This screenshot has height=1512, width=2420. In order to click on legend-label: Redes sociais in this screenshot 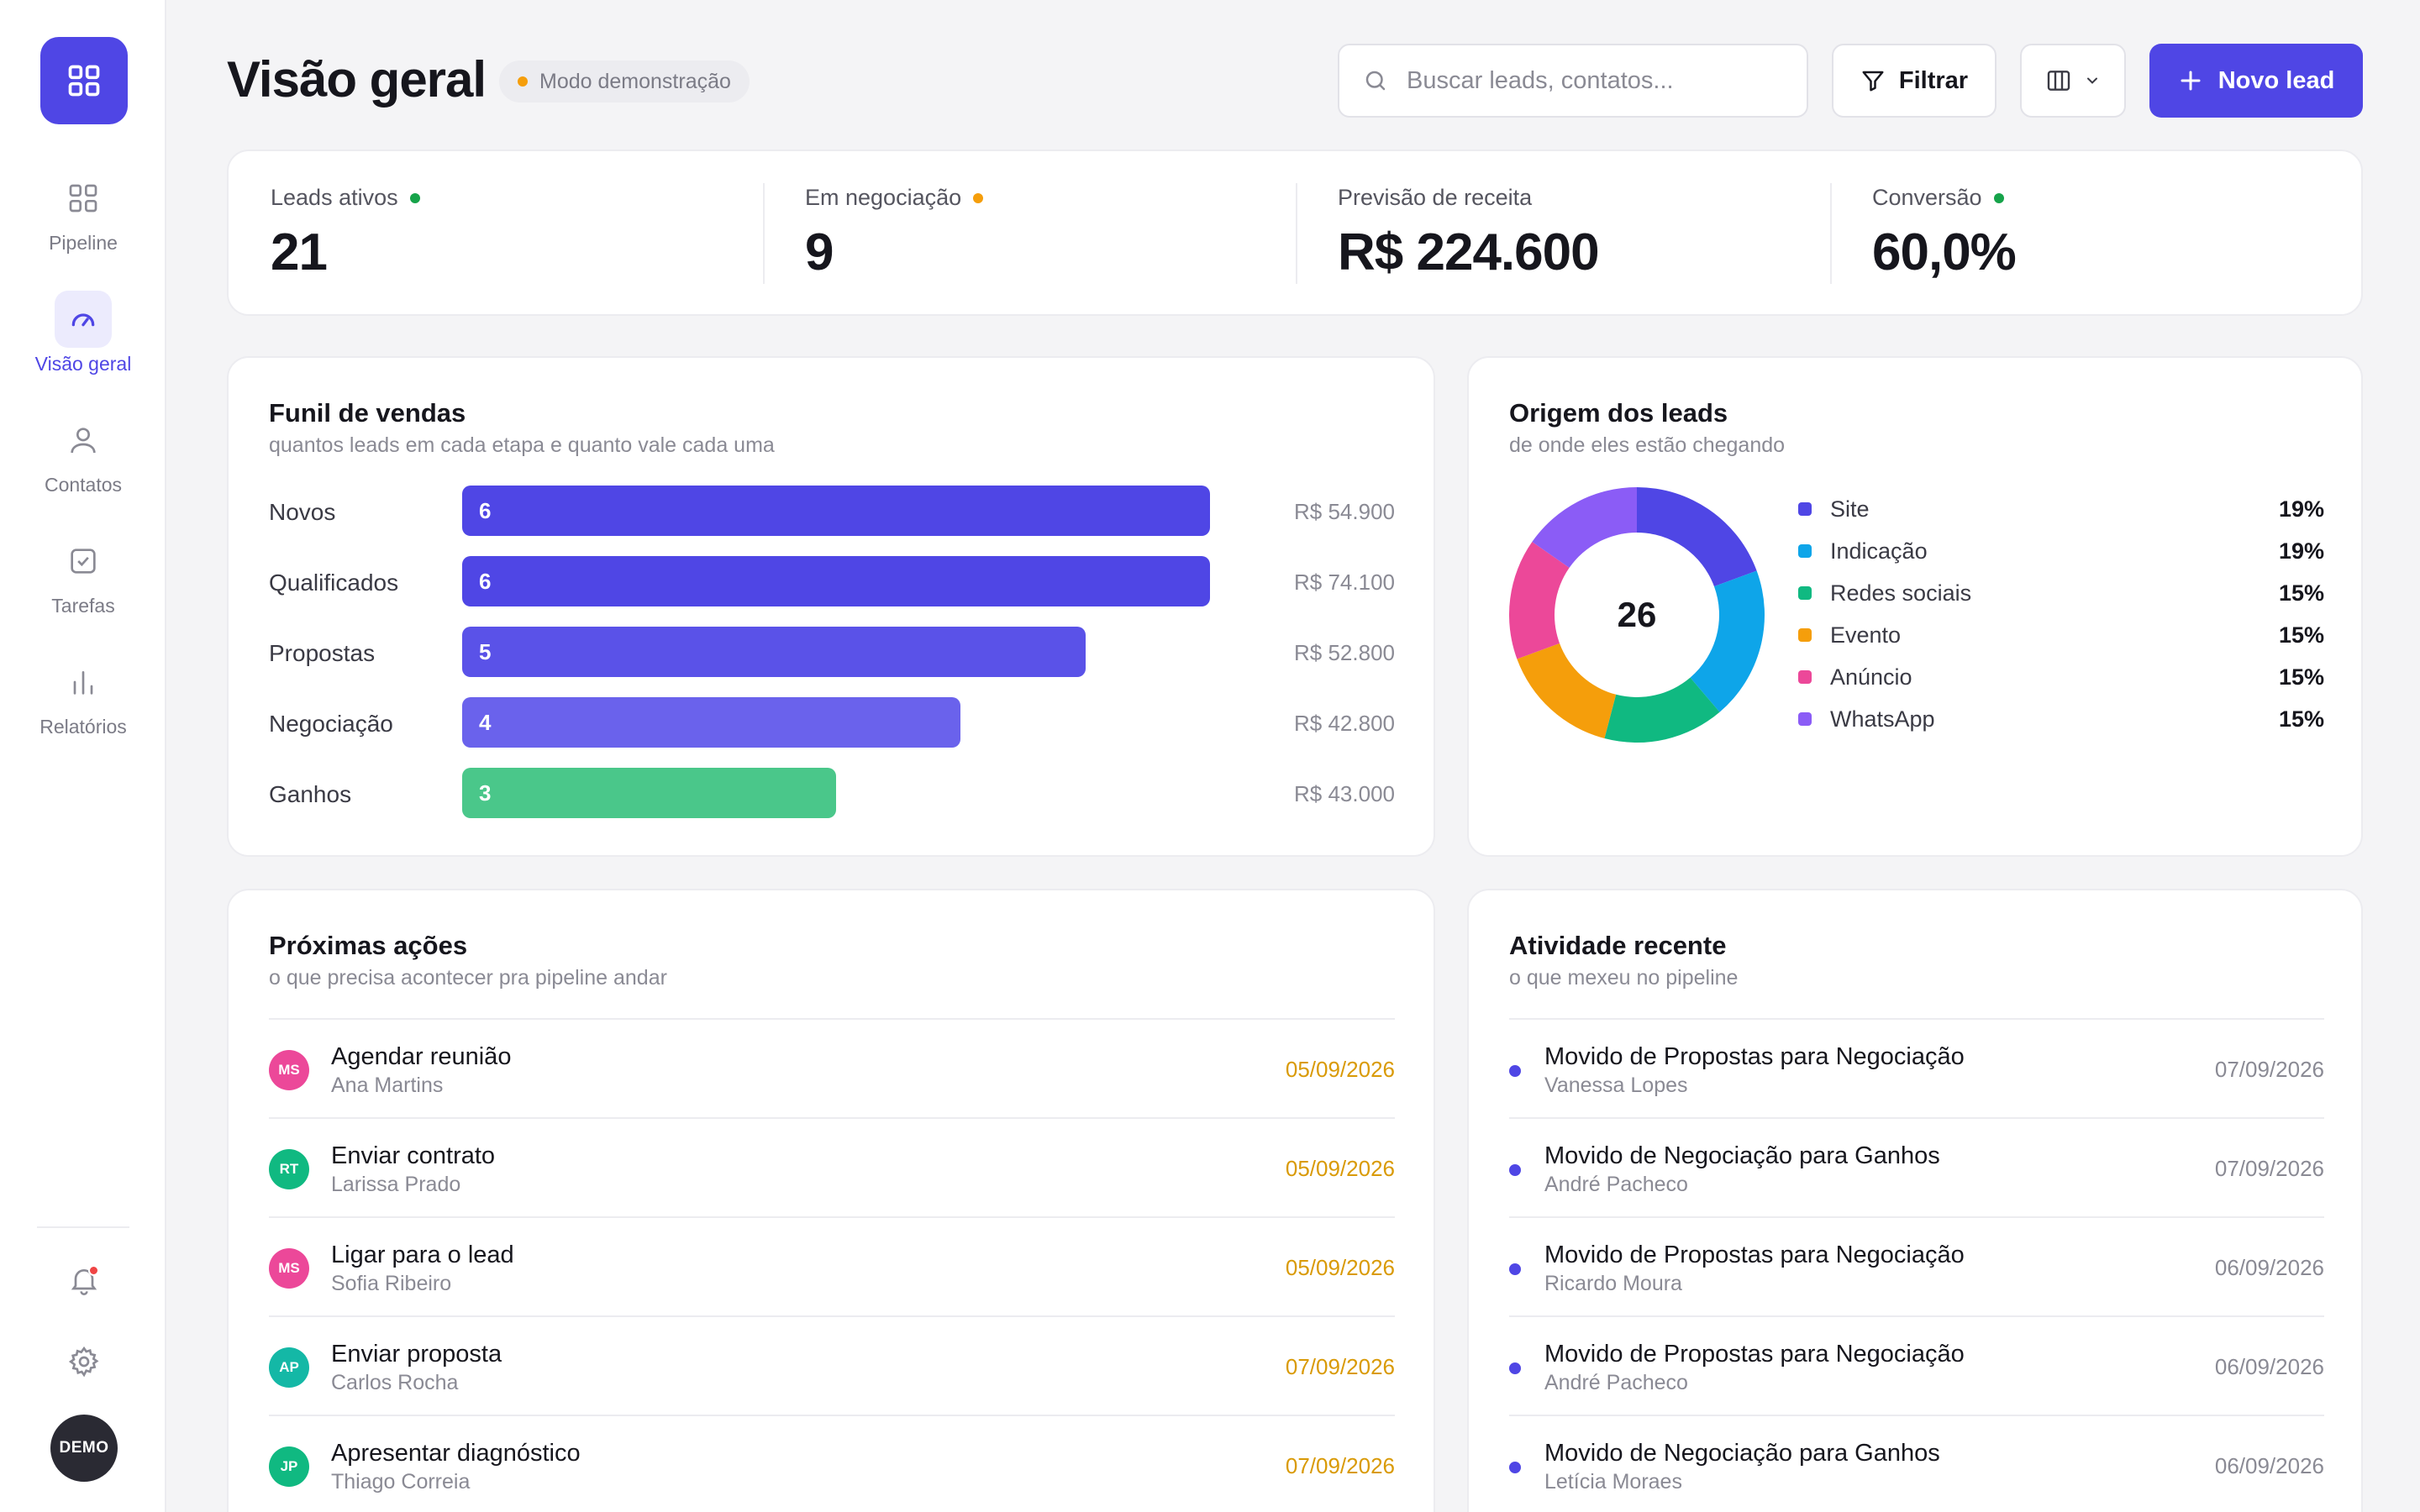, I will do `click(1901, 593)`.